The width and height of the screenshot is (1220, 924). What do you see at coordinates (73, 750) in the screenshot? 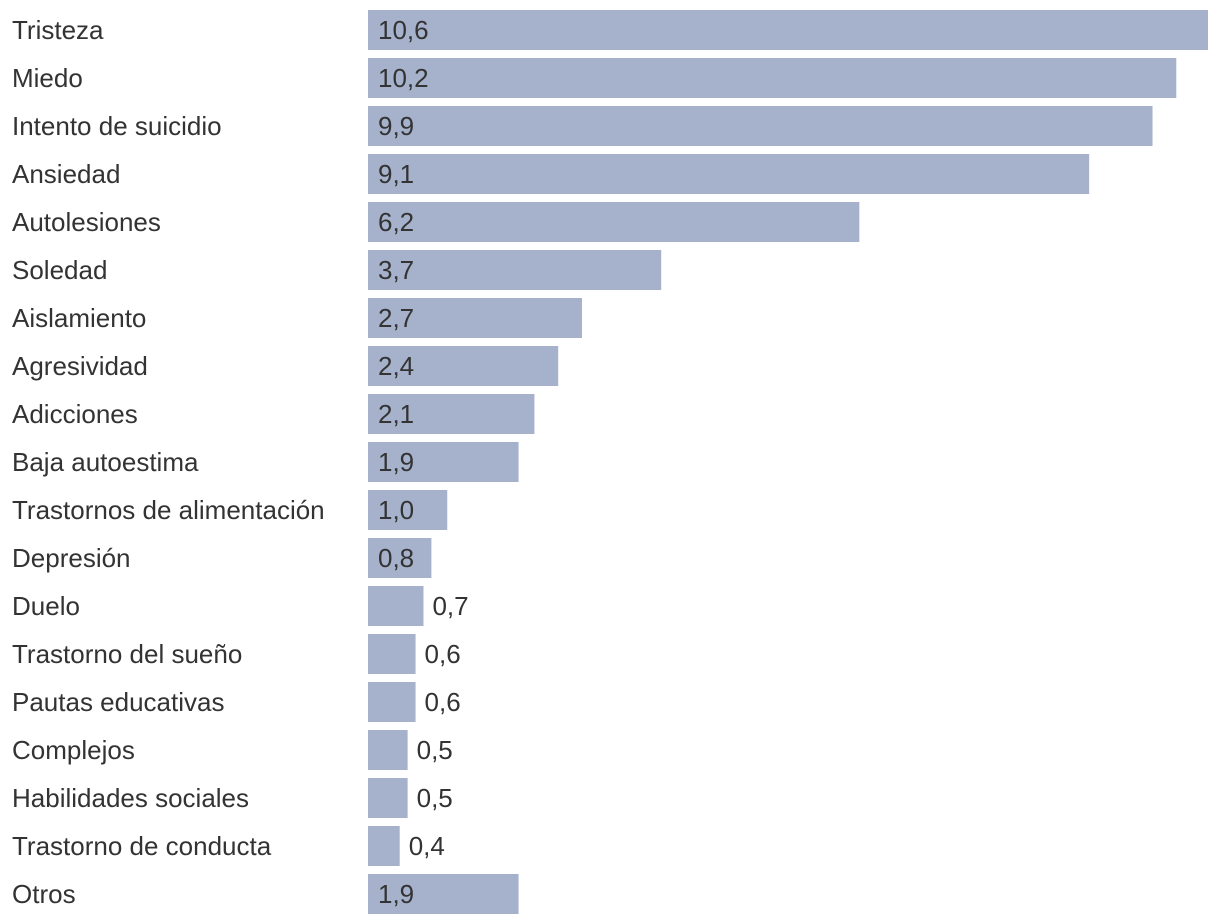
I see `category-label: Complejos` at bounding box center [73, 750].